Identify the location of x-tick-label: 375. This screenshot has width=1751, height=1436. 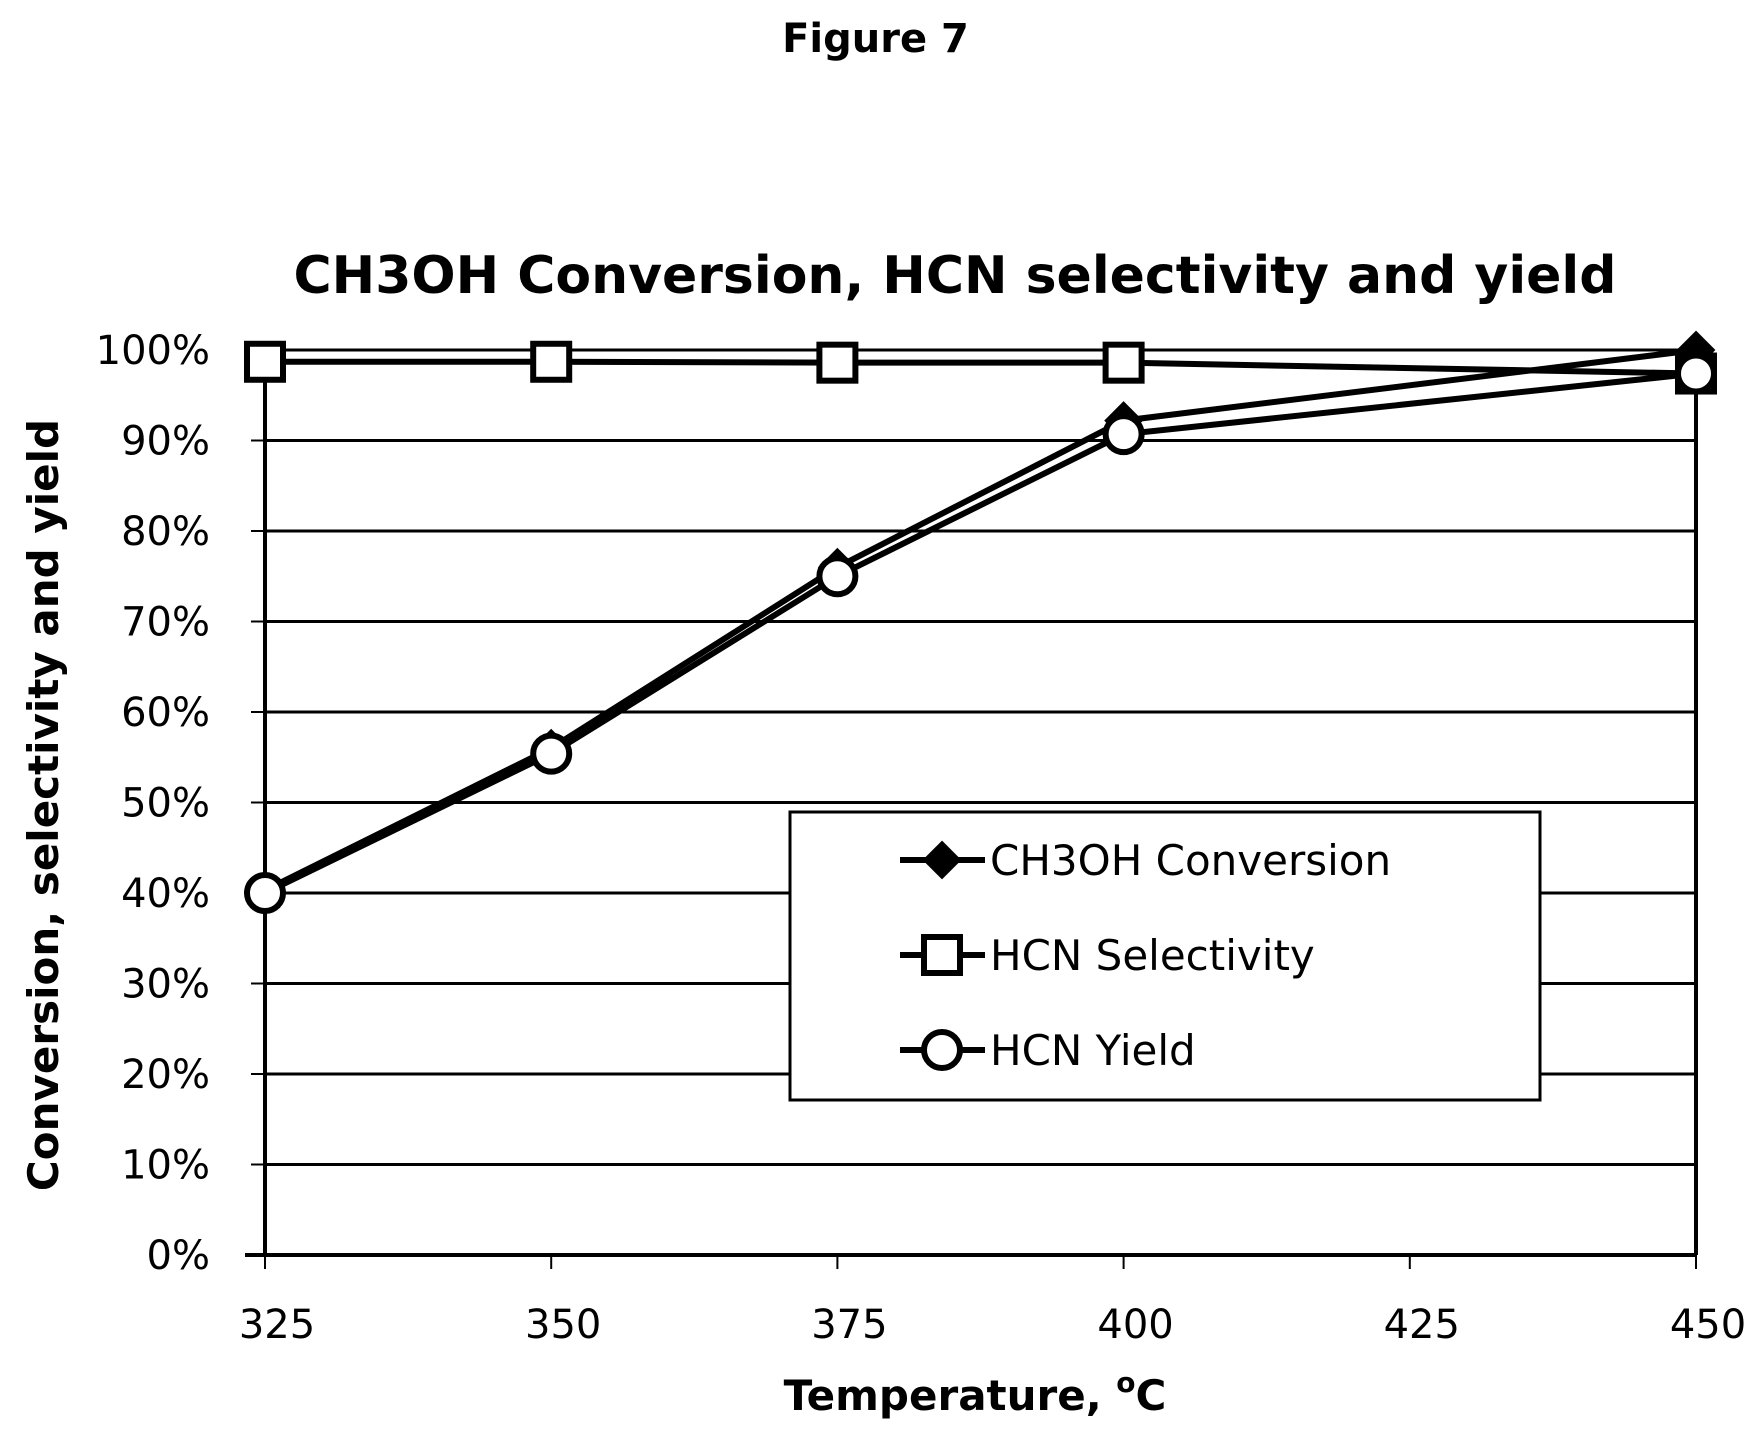
(849, 1325).